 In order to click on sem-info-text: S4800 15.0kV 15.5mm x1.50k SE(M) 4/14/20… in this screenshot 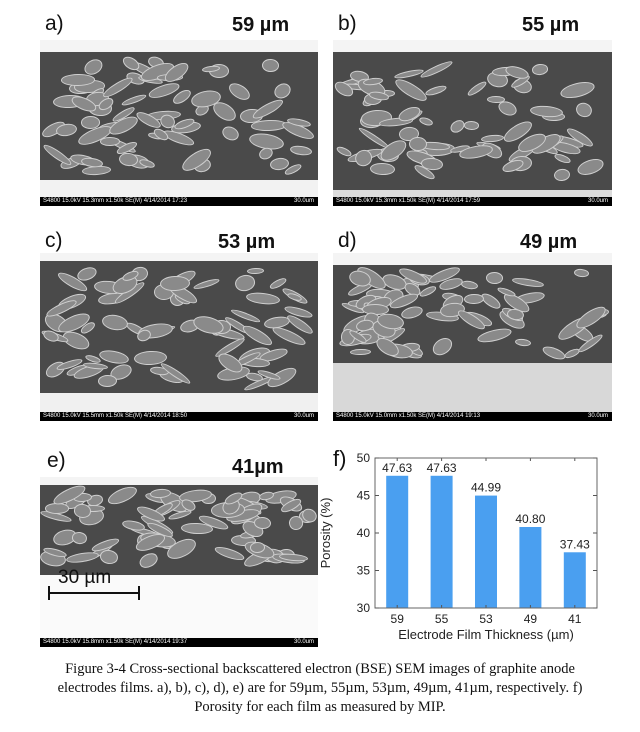, I will do `click(115, 416)`.